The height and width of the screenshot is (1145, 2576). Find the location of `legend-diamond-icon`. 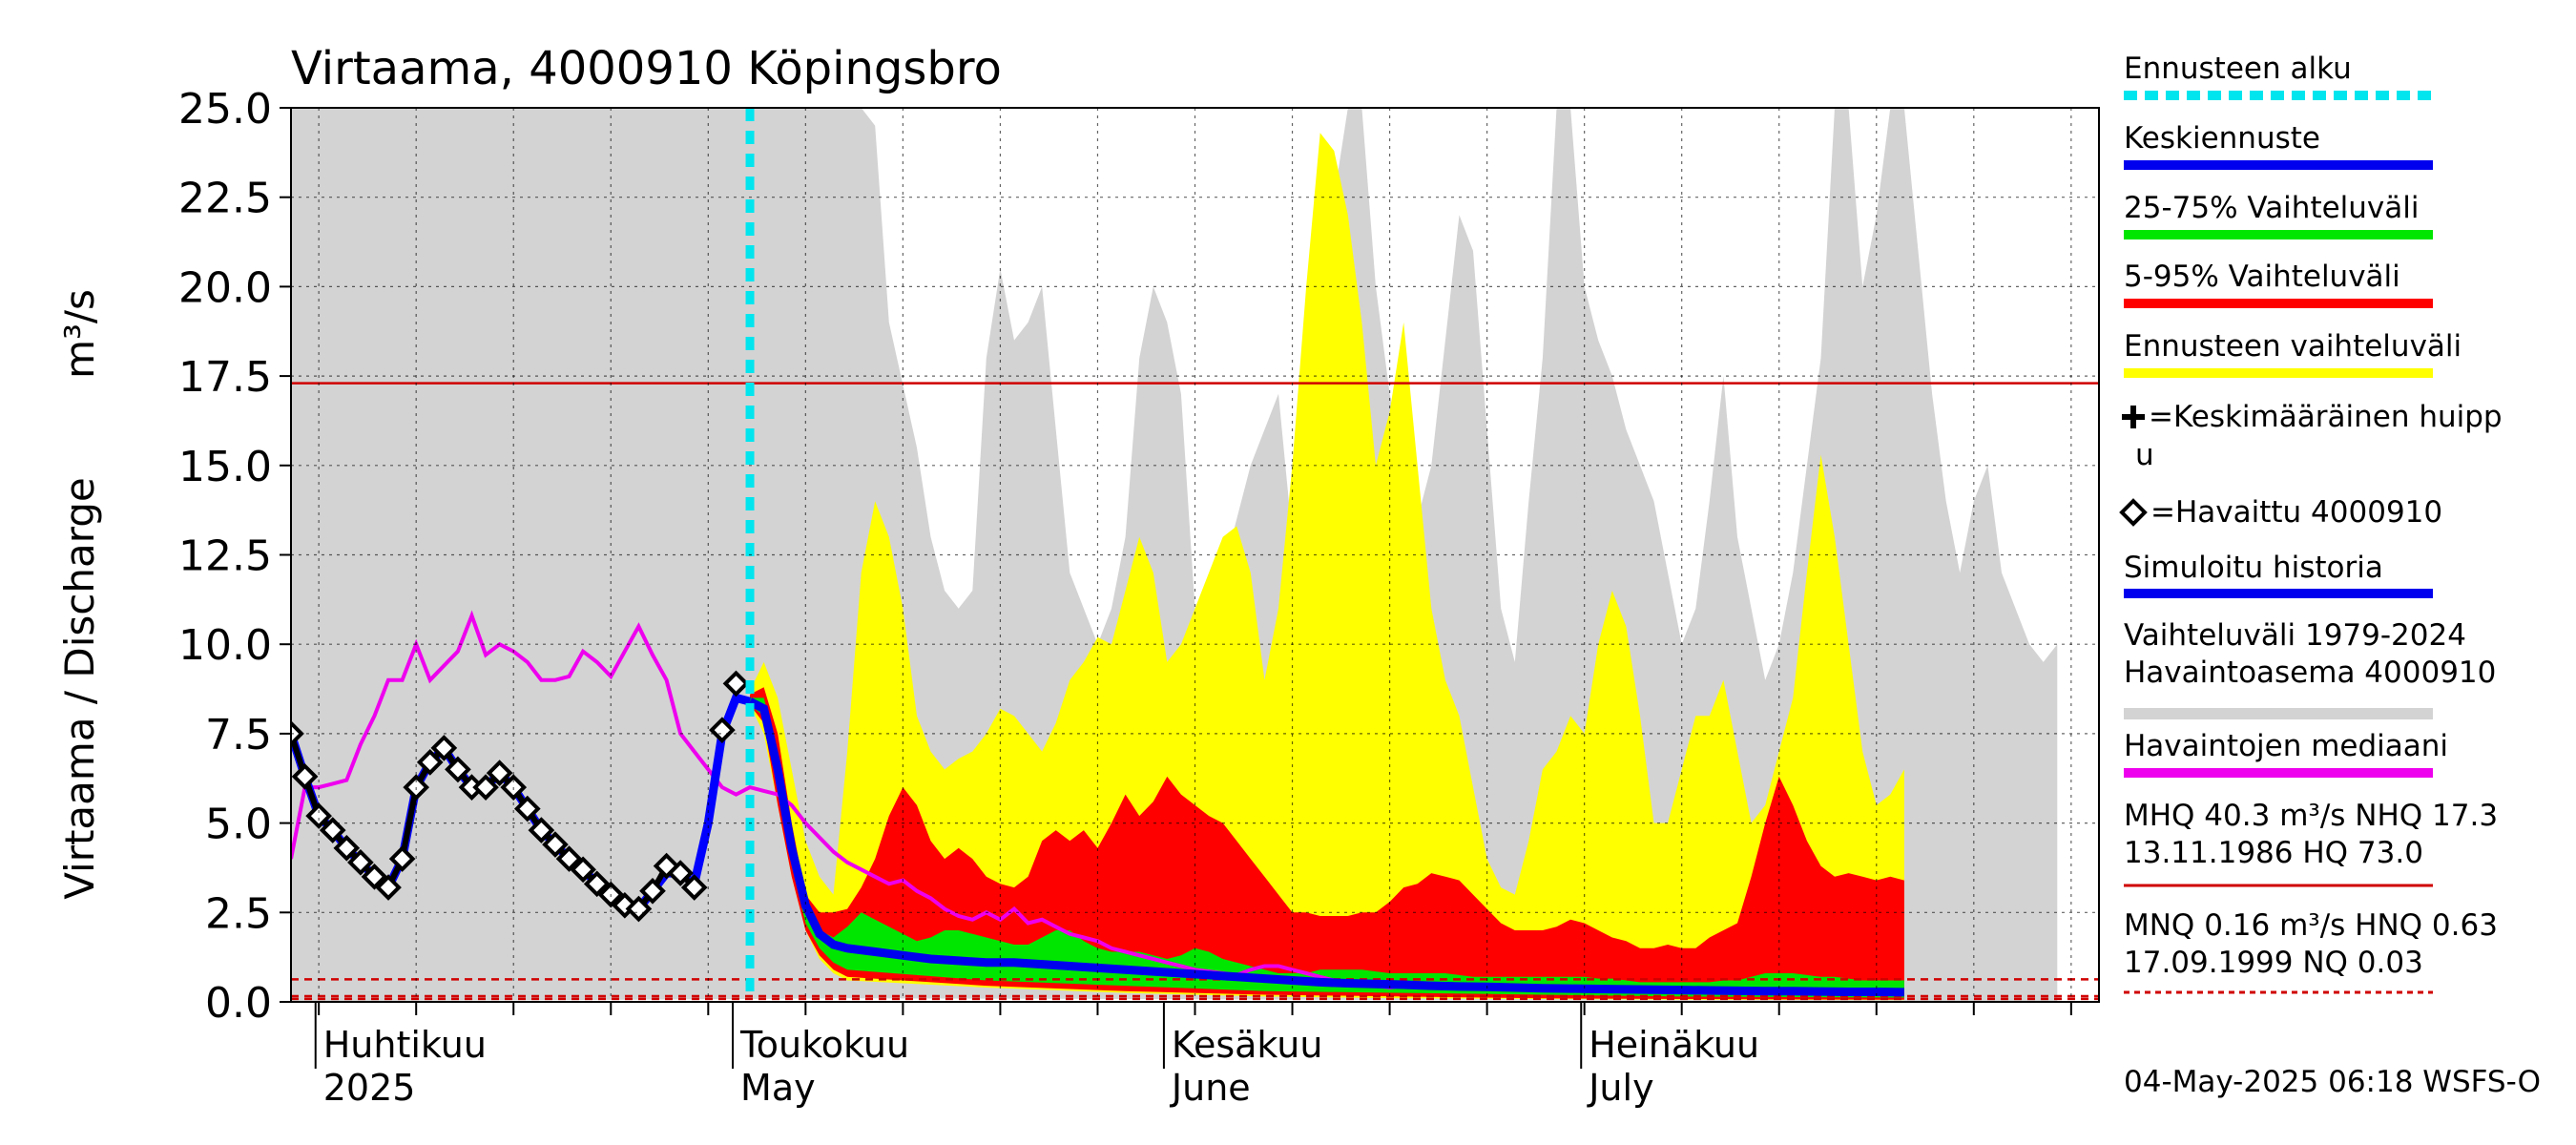

legend-diamond-icon is located at coordinates (2133, 512).